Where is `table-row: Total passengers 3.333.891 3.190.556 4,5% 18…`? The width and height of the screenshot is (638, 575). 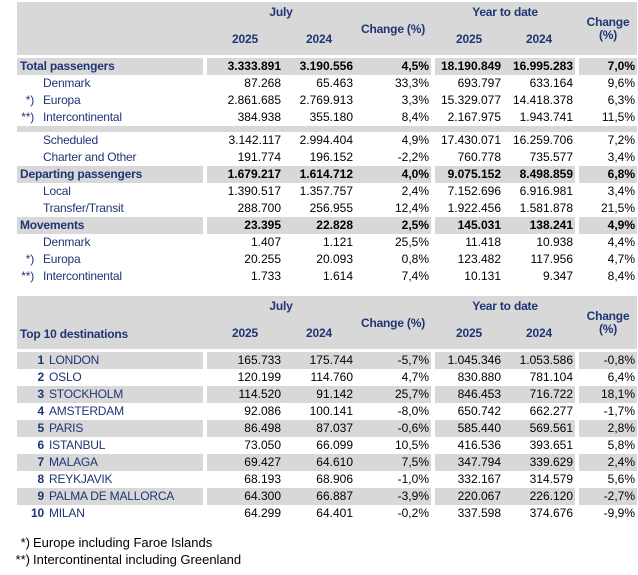 table-row: Total passengers 3.333.891 3.190.556 4,5% 18… is located at coordinates (327, 66).